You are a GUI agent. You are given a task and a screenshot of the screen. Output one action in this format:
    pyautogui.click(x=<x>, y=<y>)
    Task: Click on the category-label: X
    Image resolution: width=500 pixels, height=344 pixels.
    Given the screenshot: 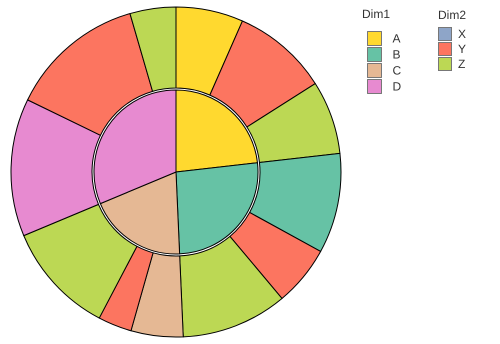 What is the action you would take?
    pyautogui.click(x=462, y=33)
    